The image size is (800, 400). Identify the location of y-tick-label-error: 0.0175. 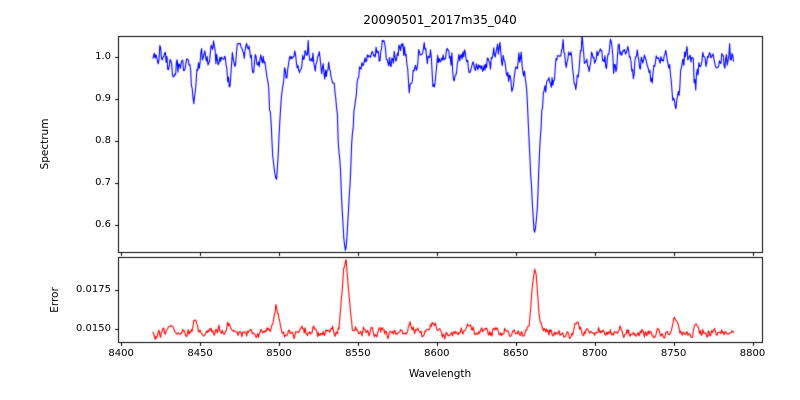
(93, 290).